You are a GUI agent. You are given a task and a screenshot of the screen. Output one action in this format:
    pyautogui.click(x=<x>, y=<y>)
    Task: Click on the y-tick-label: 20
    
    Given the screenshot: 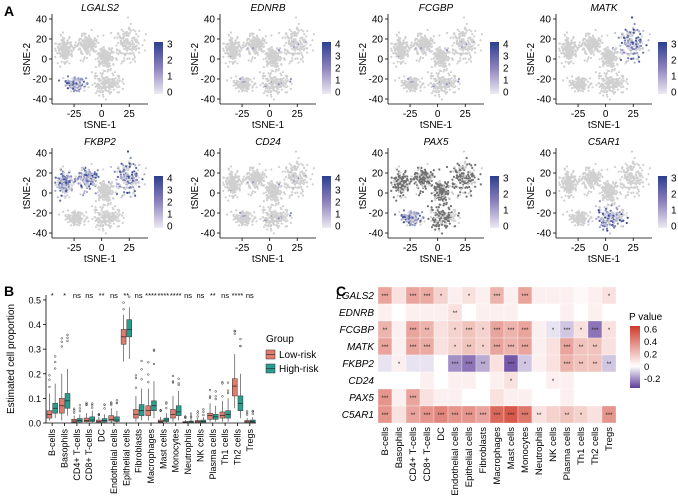 What is the action you would take?
    pyautogui.click(x=42, y=174)
    